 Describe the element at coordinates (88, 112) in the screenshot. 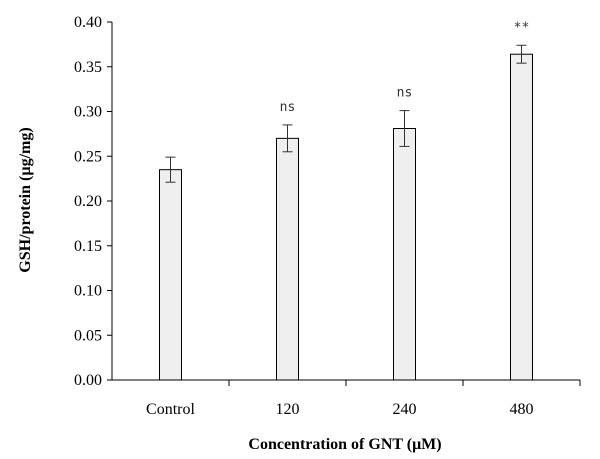

I see `y-tick-label: 0.30` at that location.